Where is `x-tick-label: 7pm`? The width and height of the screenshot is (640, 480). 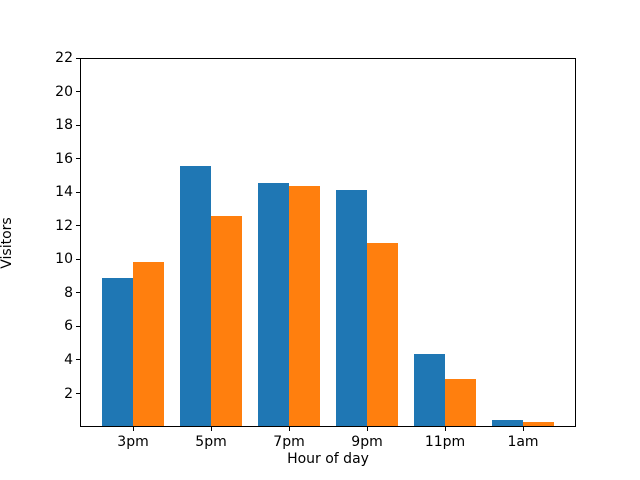
x-tick-label: 7pm is located at coordinates (289, 442).